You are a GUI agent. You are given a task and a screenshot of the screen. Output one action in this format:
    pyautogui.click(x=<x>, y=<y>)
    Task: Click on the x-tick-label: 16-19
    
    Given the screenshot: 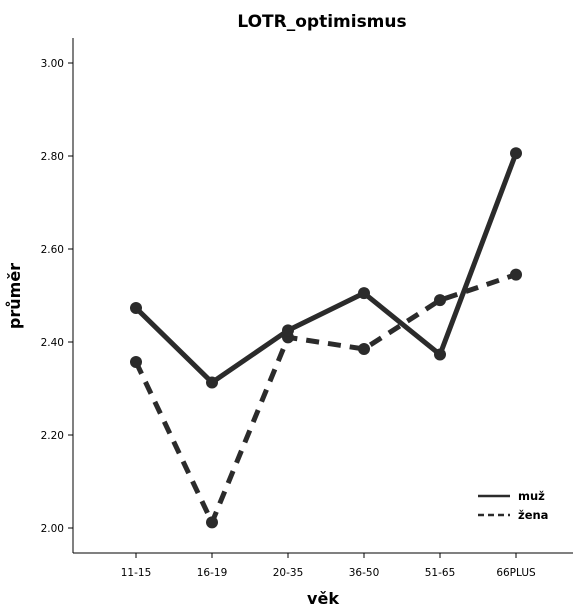 What is the action you would take?
    pyautogui.click(x=212, y=573)
    